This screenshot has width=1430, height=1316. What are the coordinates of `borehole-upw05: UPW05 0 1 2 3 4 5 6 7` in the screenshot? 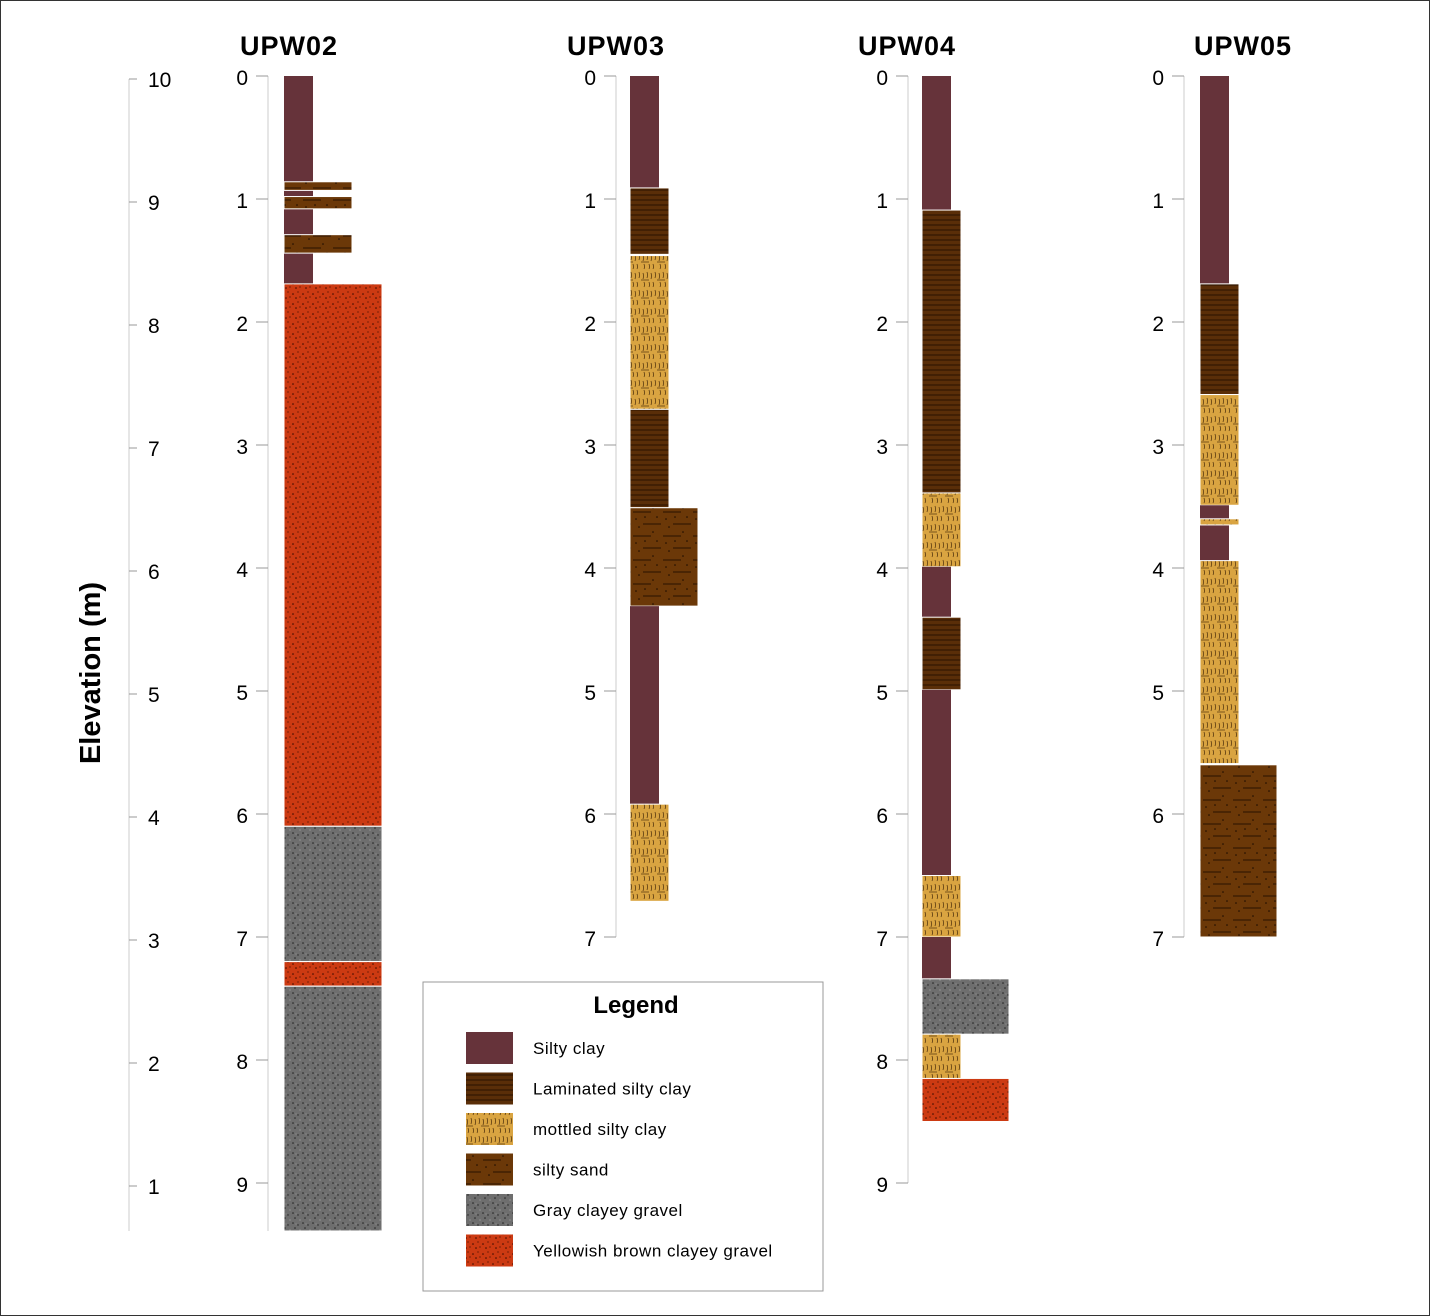 It's located at (1222, 491).